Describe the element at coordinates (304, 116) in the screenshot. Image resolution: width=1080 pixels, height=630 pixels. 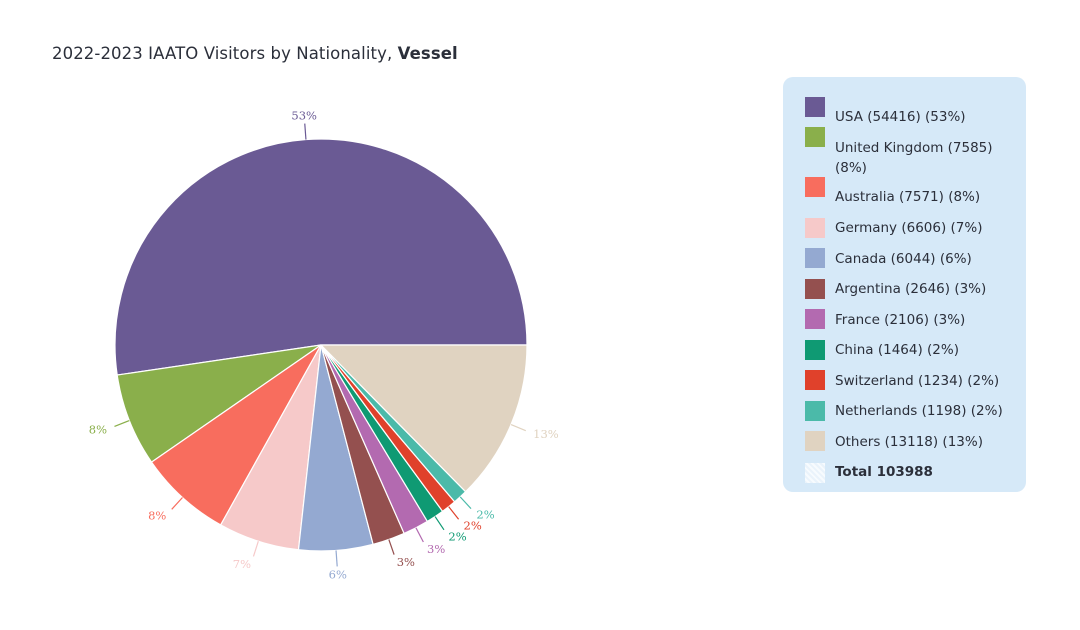
I see `pie-label-usa: 53%` at that location.